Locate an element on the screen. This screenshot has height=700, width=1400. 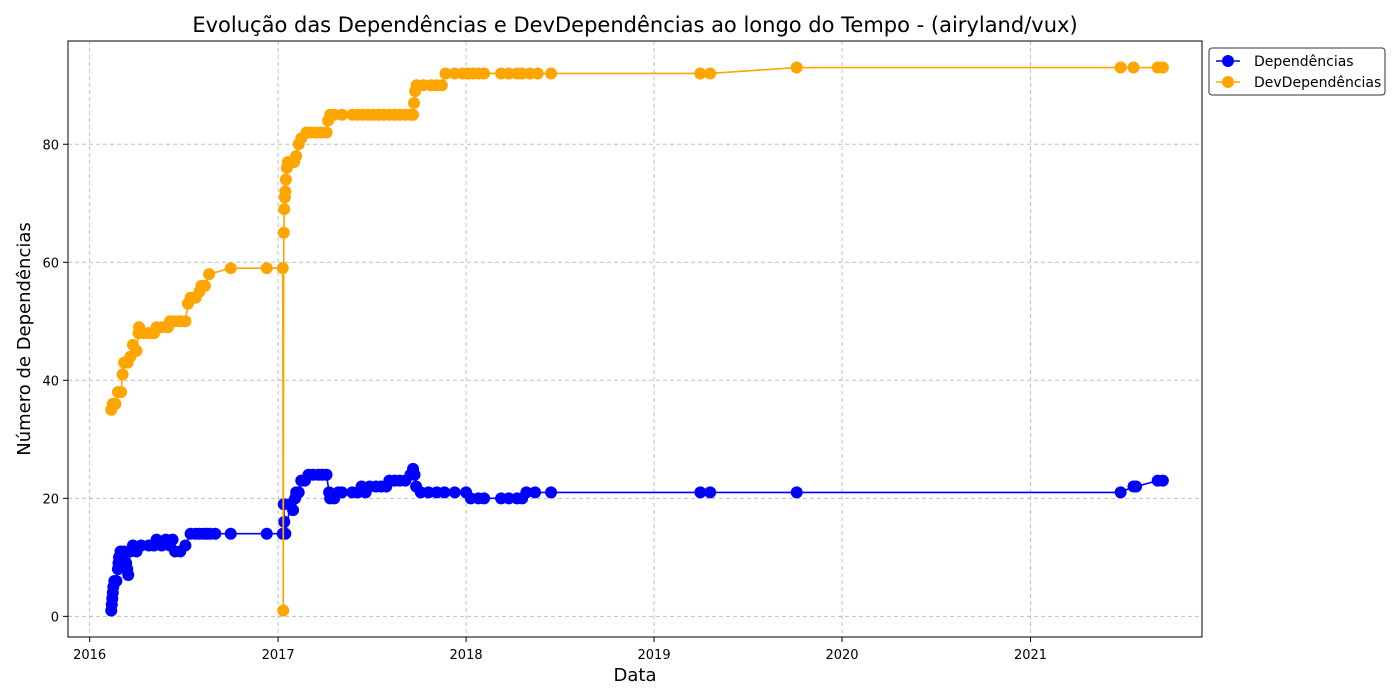
legend: Dependências DevDependências is located at coordinates (1297, 71).